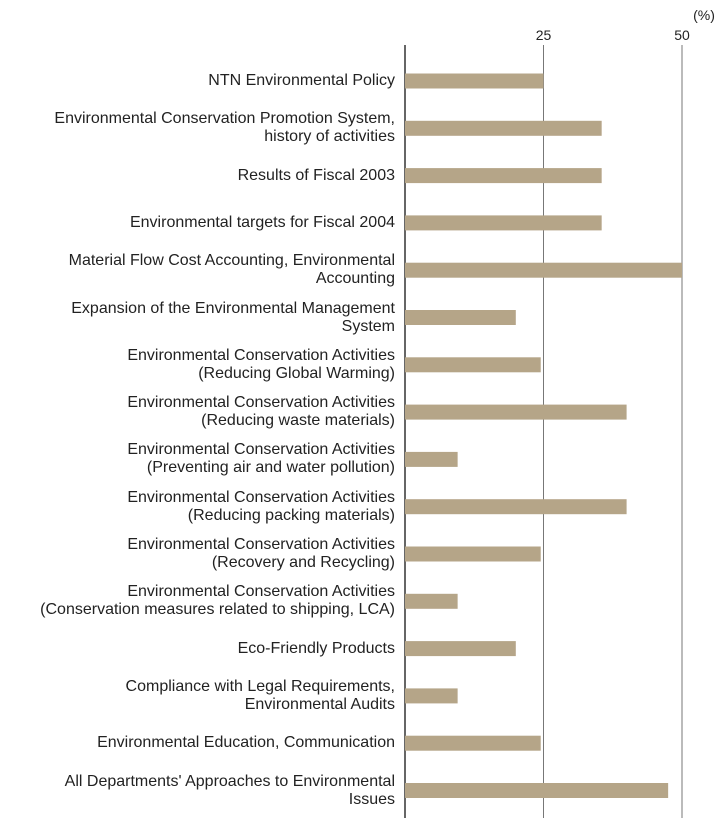 This screenshot has width=718, height=818. What do you see at coordinates (682, 35) in the screenshot?
I see `x-tick-label: 50` at bounding box center [682, 35].